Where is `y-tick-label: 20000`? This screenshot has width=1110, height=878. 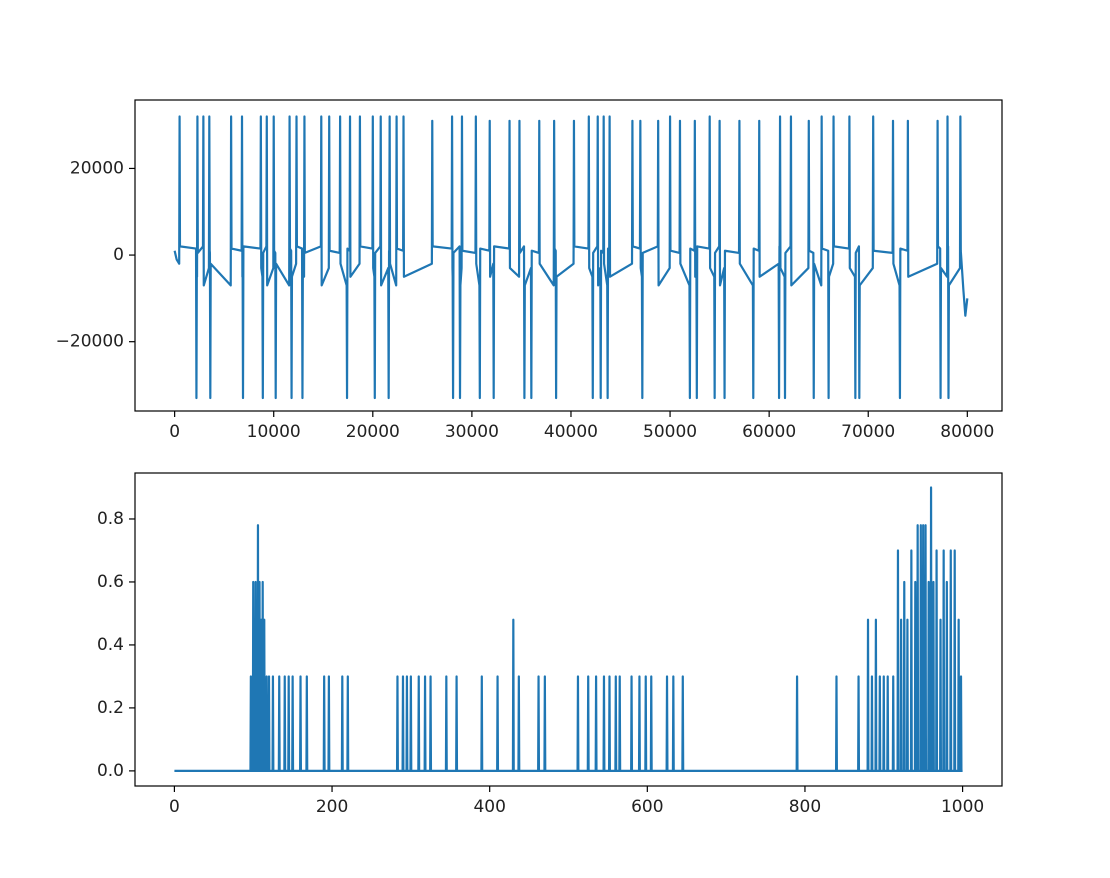 y-tick-label: 20000 is located at coordinates (97, 168).